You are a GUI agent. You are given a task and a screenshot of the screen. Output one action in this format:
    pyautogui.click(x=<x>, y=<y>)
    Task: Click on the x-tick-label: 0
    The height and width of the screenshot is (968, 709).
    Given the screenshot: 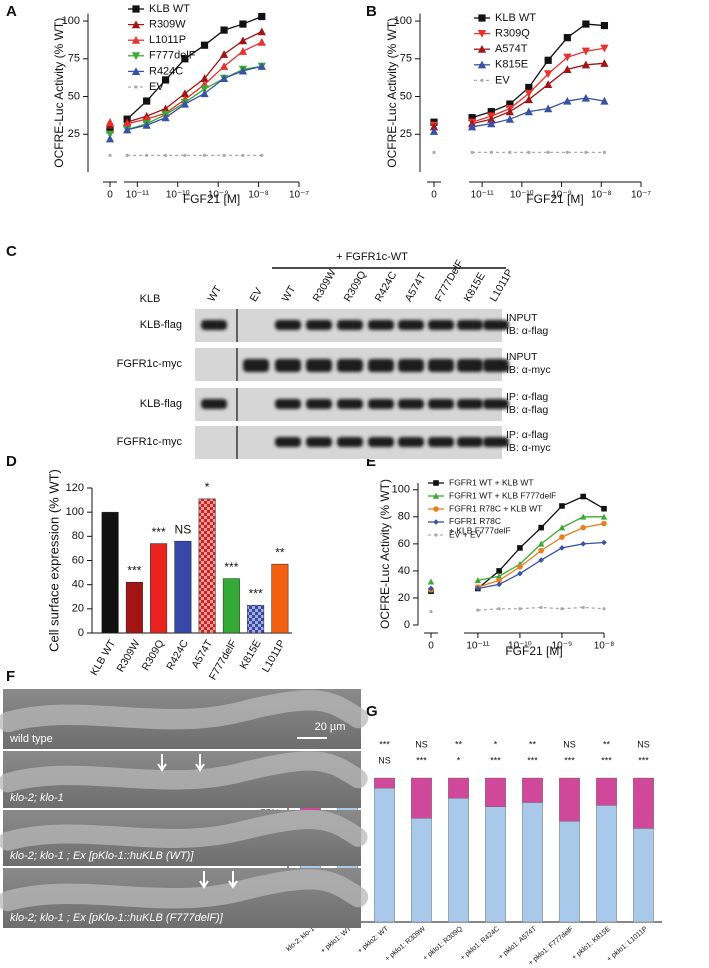 What is the action you would take?
    pyautogui.click(x=110, y=195)
    